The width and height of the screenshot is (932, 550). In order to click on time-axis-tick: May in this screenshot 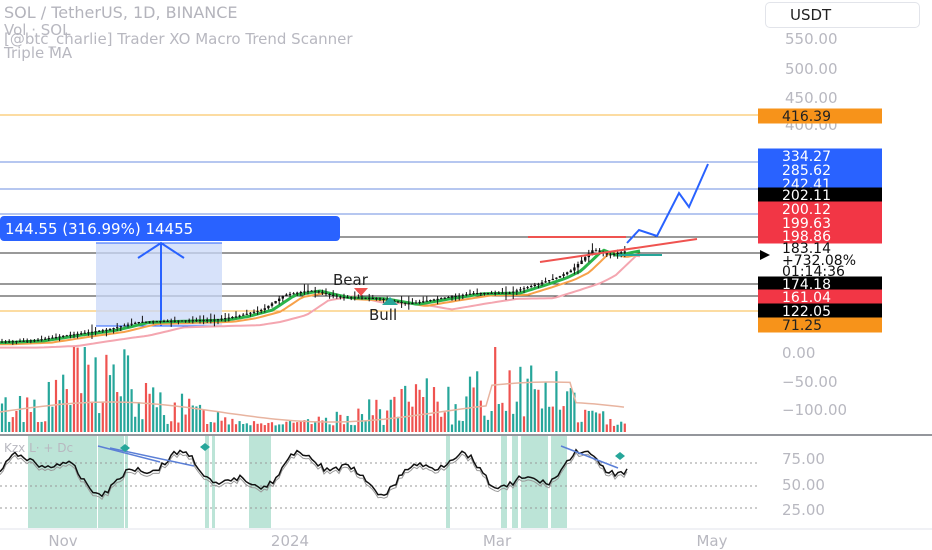, I will do `click(711, 541)`.